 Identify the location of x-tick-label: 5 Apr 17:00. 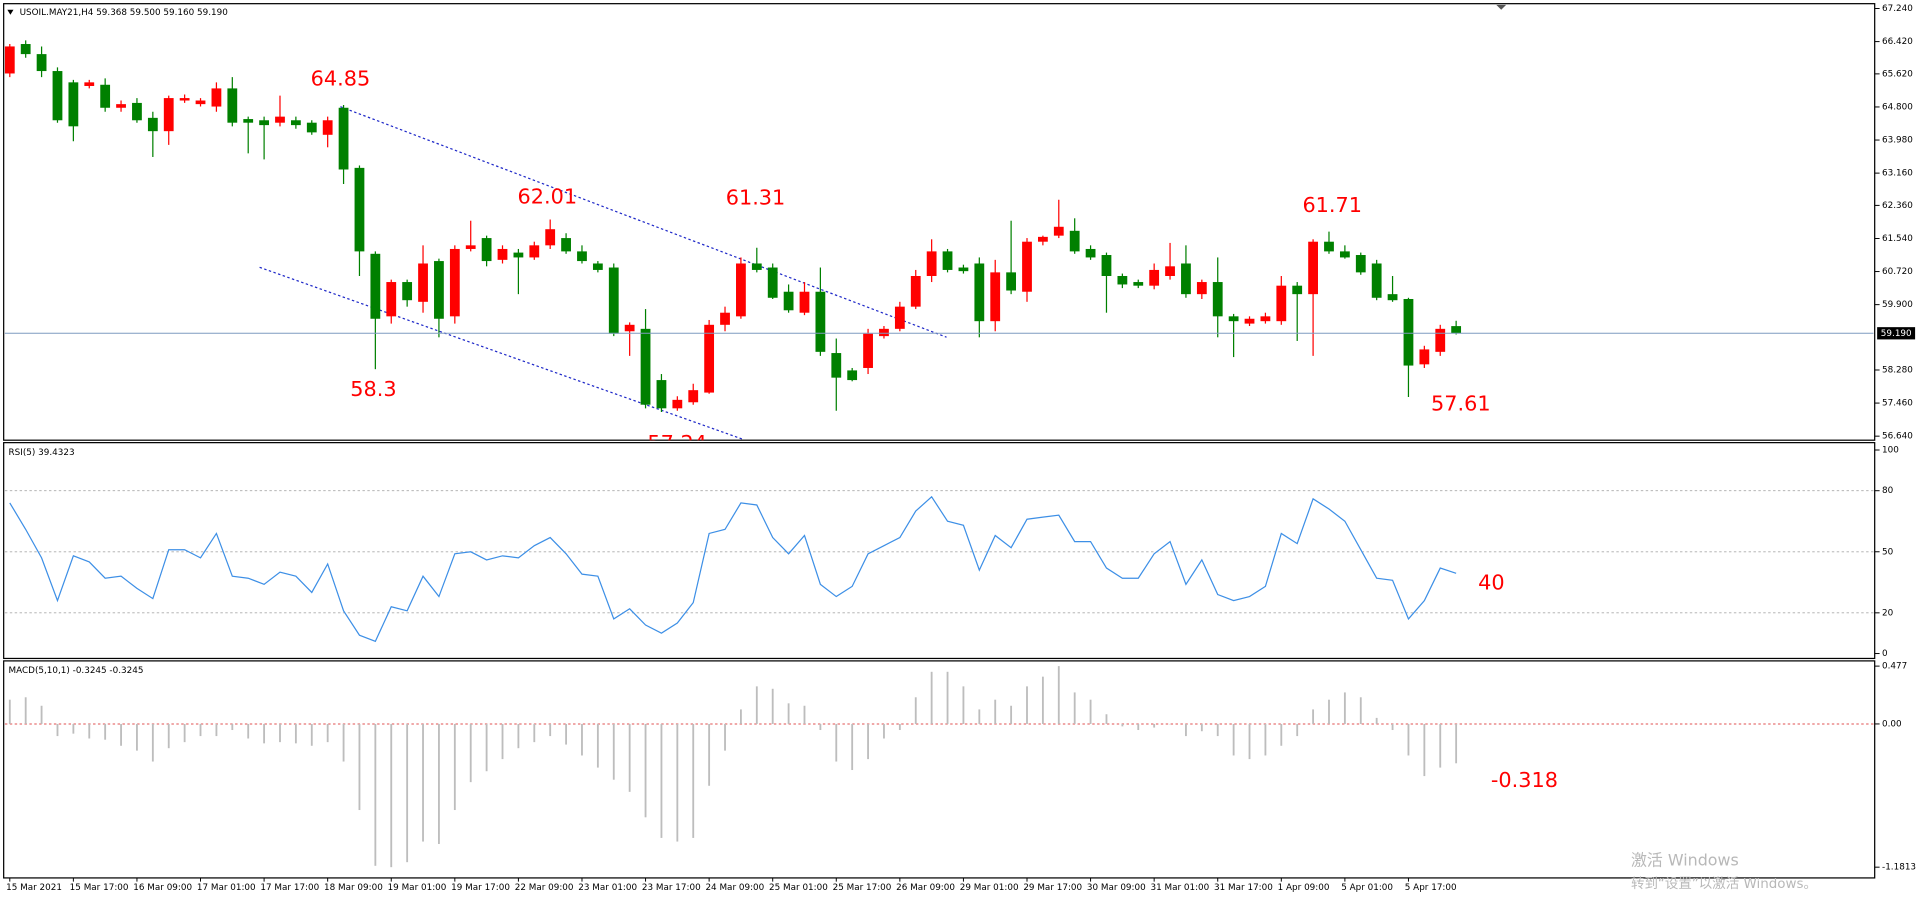
(1431, 888).